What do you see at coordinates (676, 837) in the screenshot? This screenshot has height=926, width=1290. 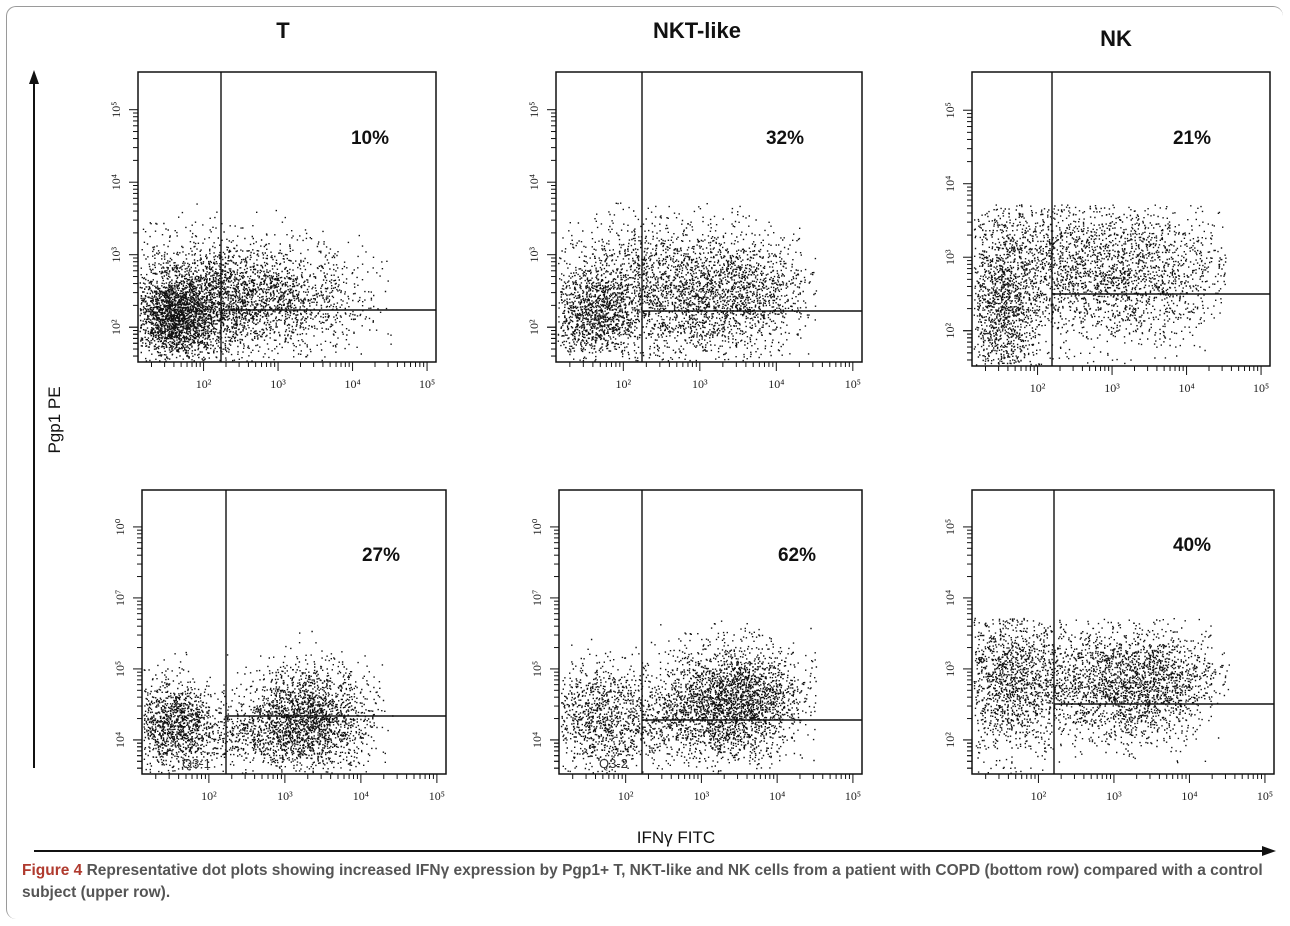 I see `x-axis-title: IFNγ FITC` at bounding box center [676, 837].